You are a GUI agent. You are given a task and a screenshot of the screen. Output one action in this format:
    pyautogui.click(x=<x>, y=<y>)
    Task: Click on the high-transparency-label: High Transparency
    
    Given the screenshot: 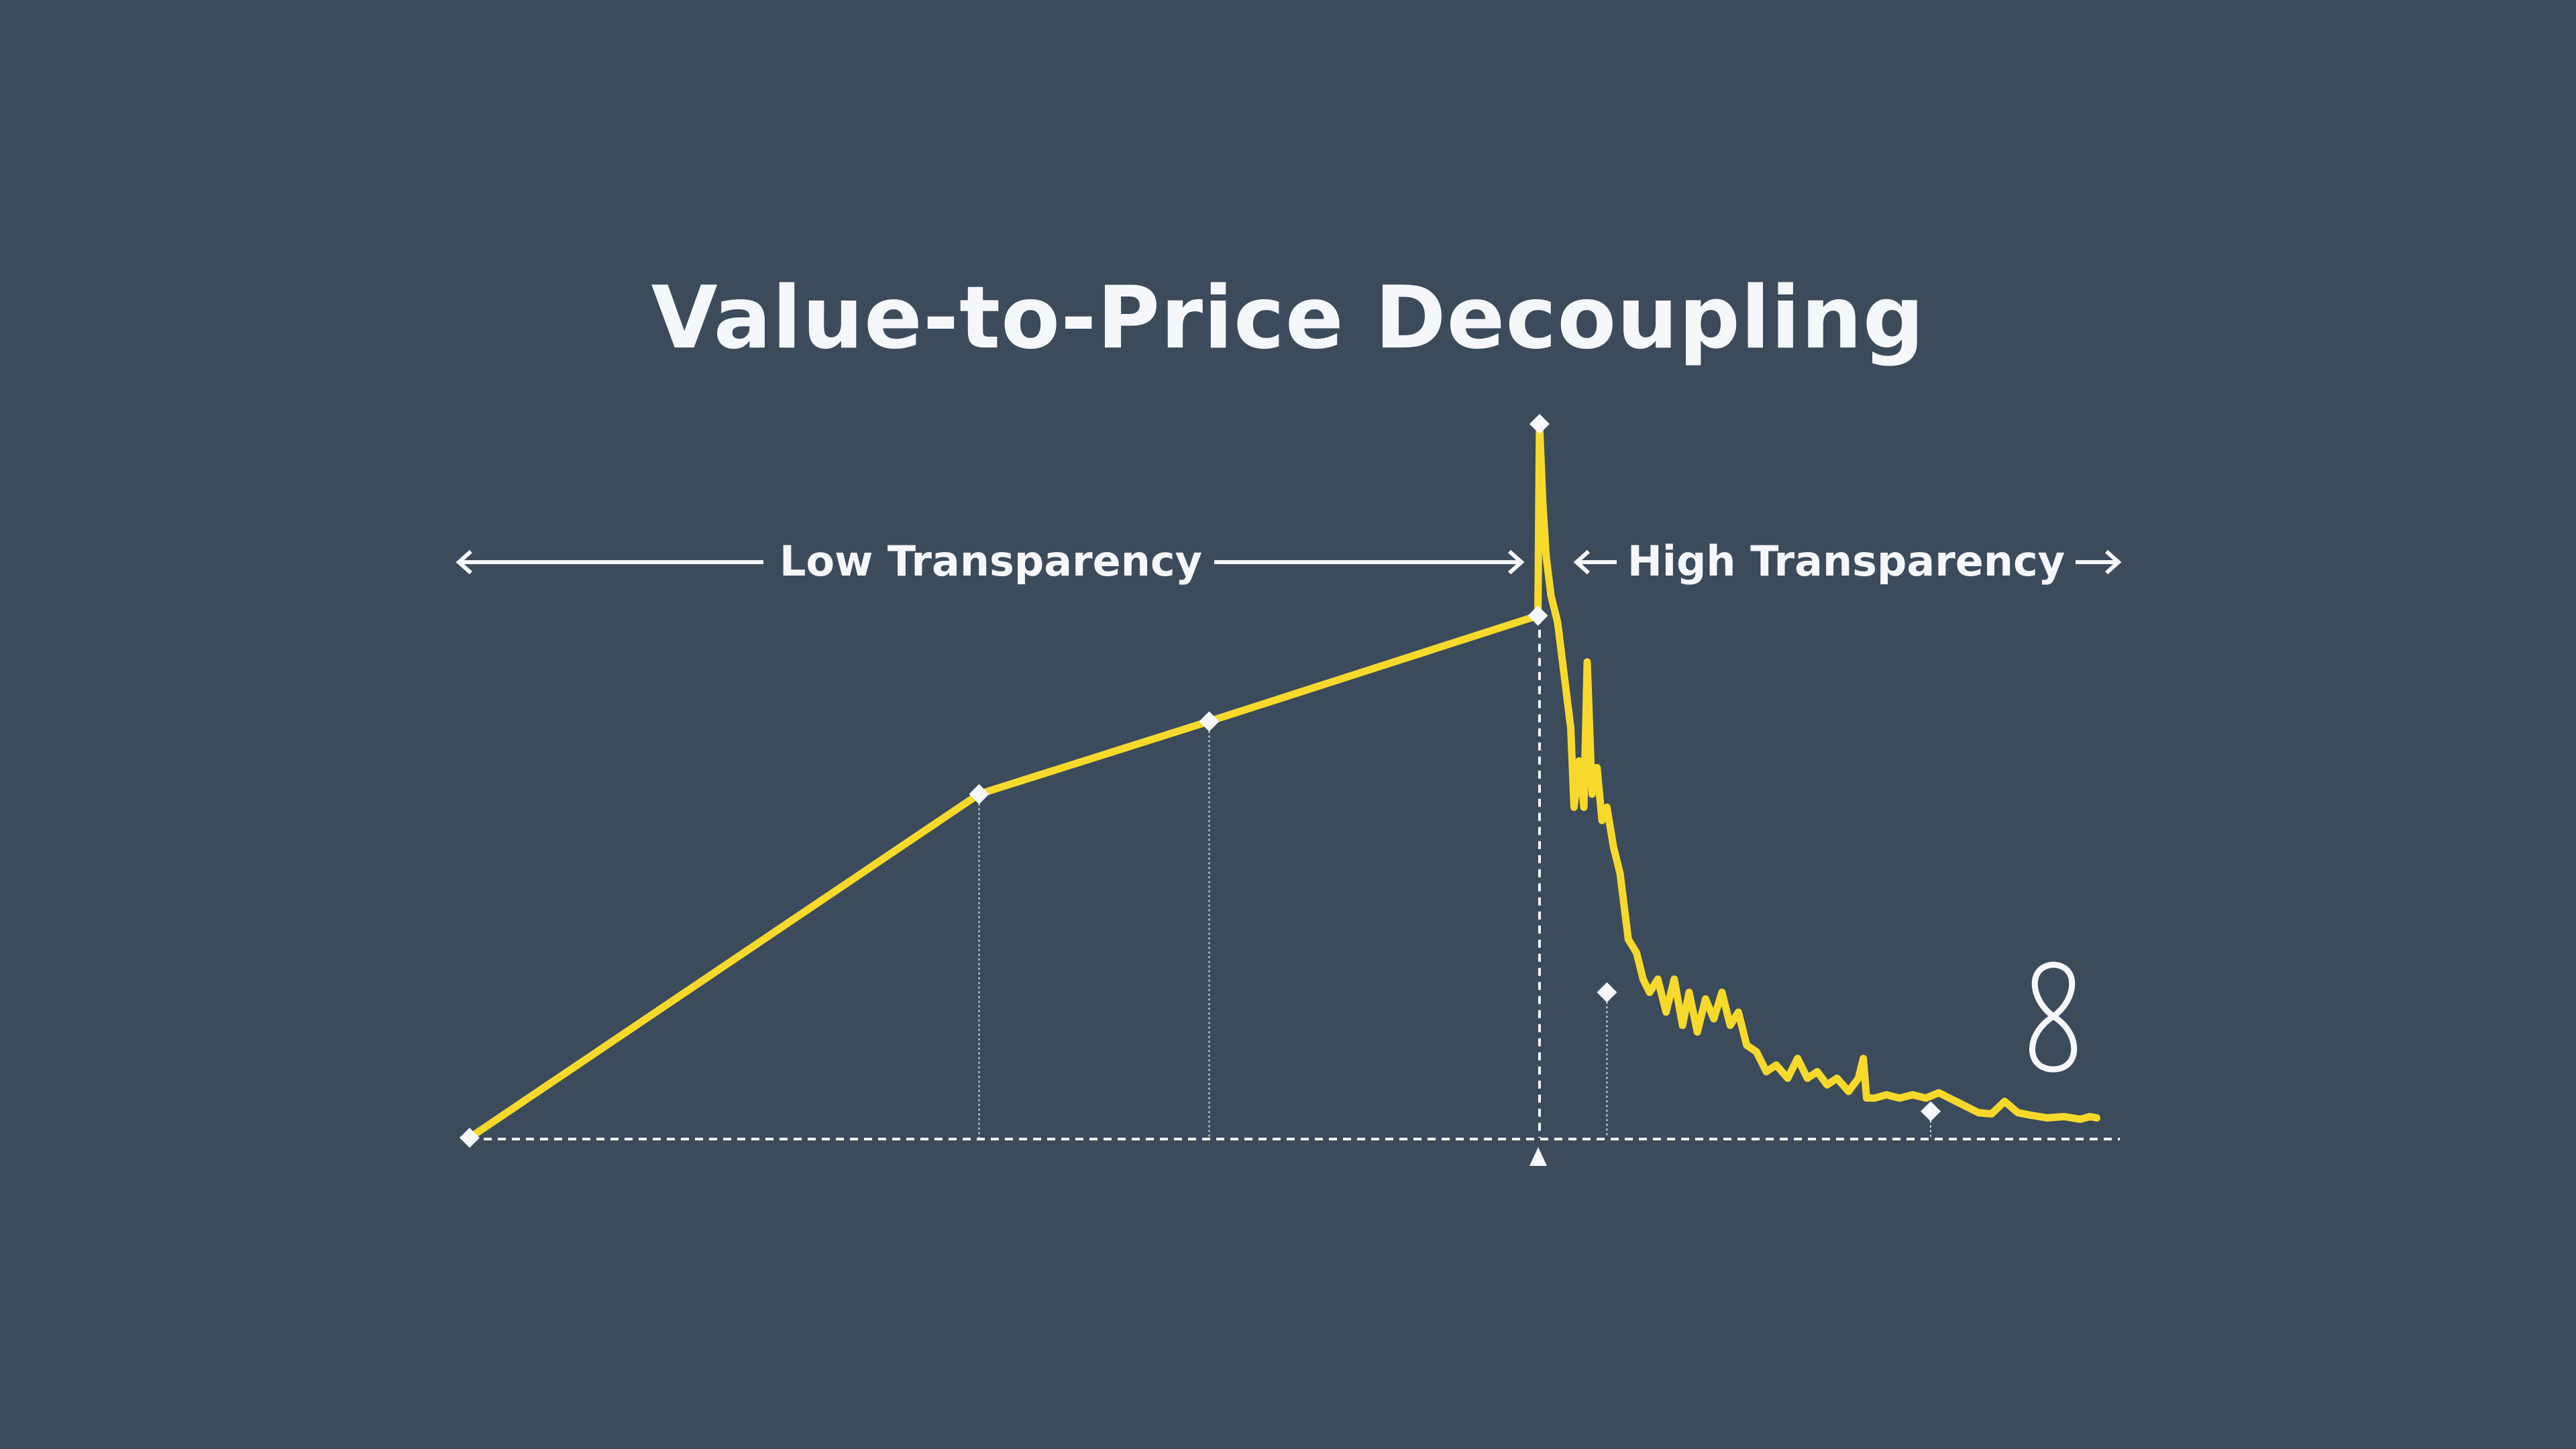 What is the action you would take?
    pyautogui.click(x=1846, y=561)
    